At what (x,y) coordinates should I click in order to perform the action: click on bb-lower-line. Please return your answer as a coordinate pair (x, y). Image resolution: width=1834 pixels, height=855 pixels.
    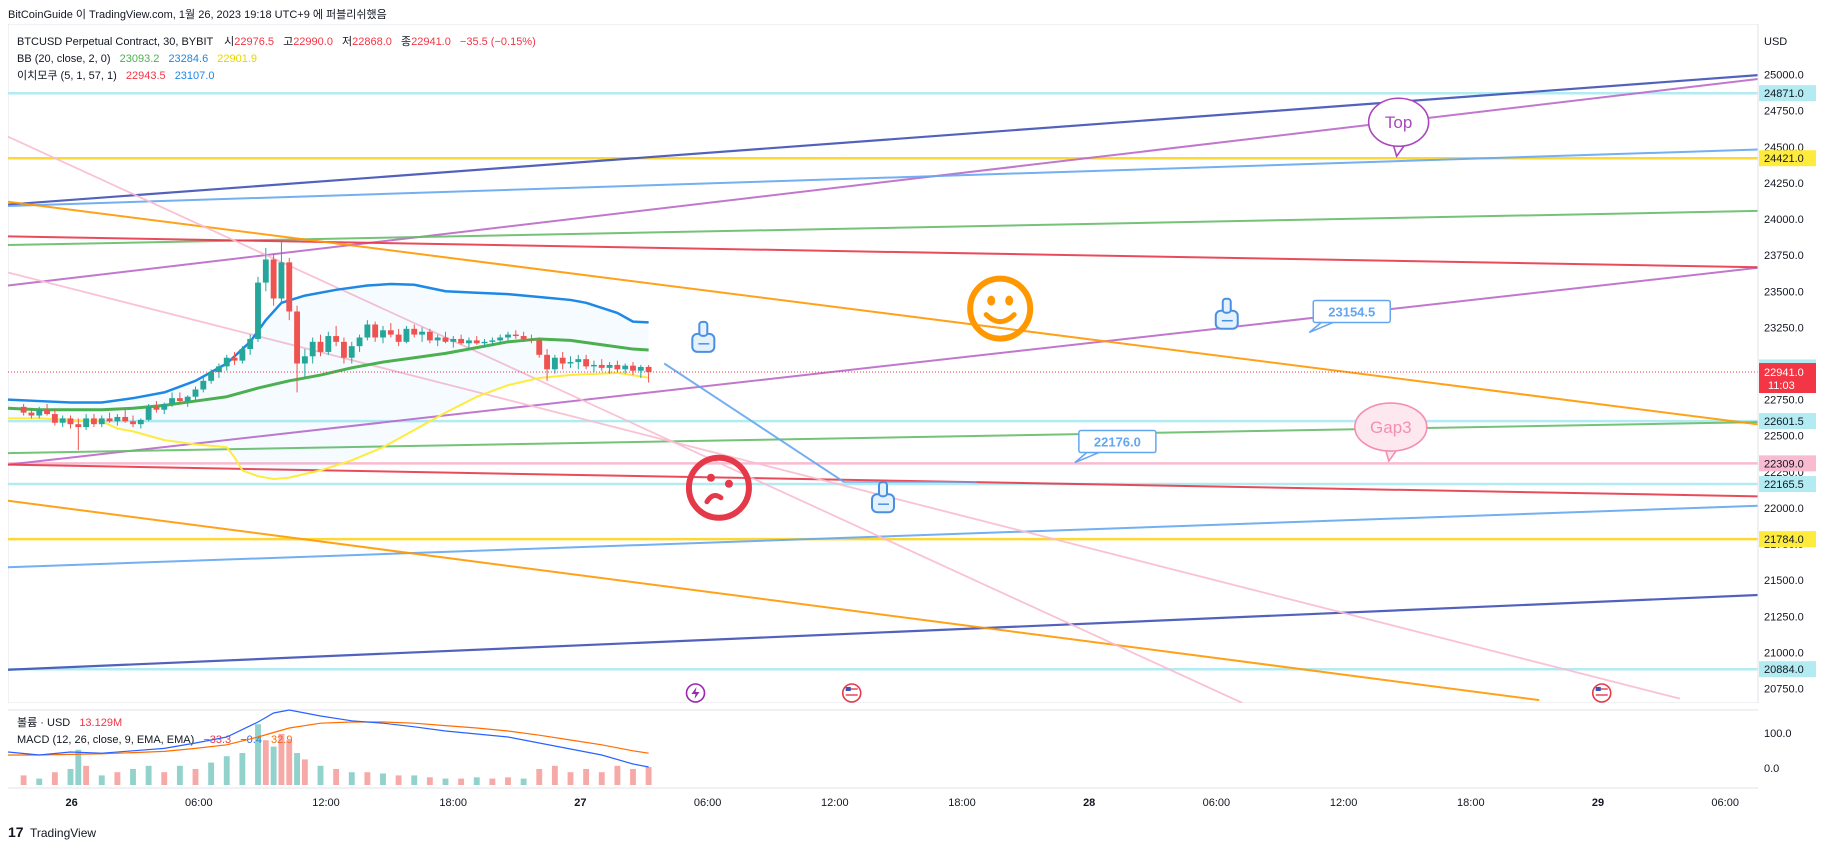
    Looking at the image, I should click on (328, 426).